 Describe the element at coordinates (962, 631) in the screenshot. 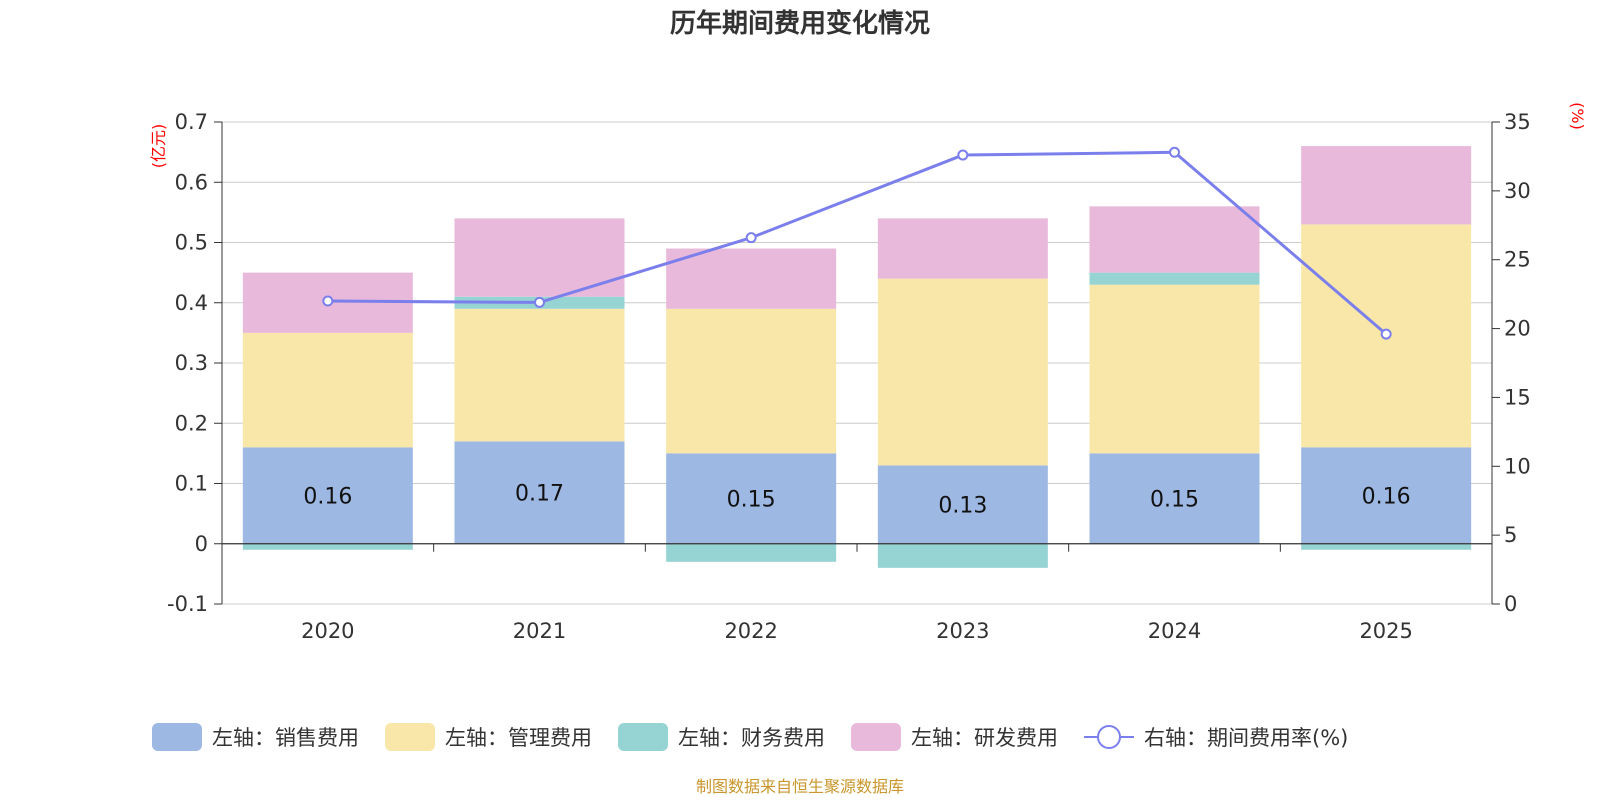

I see `x-axis-tick-label: 2023` at that location.